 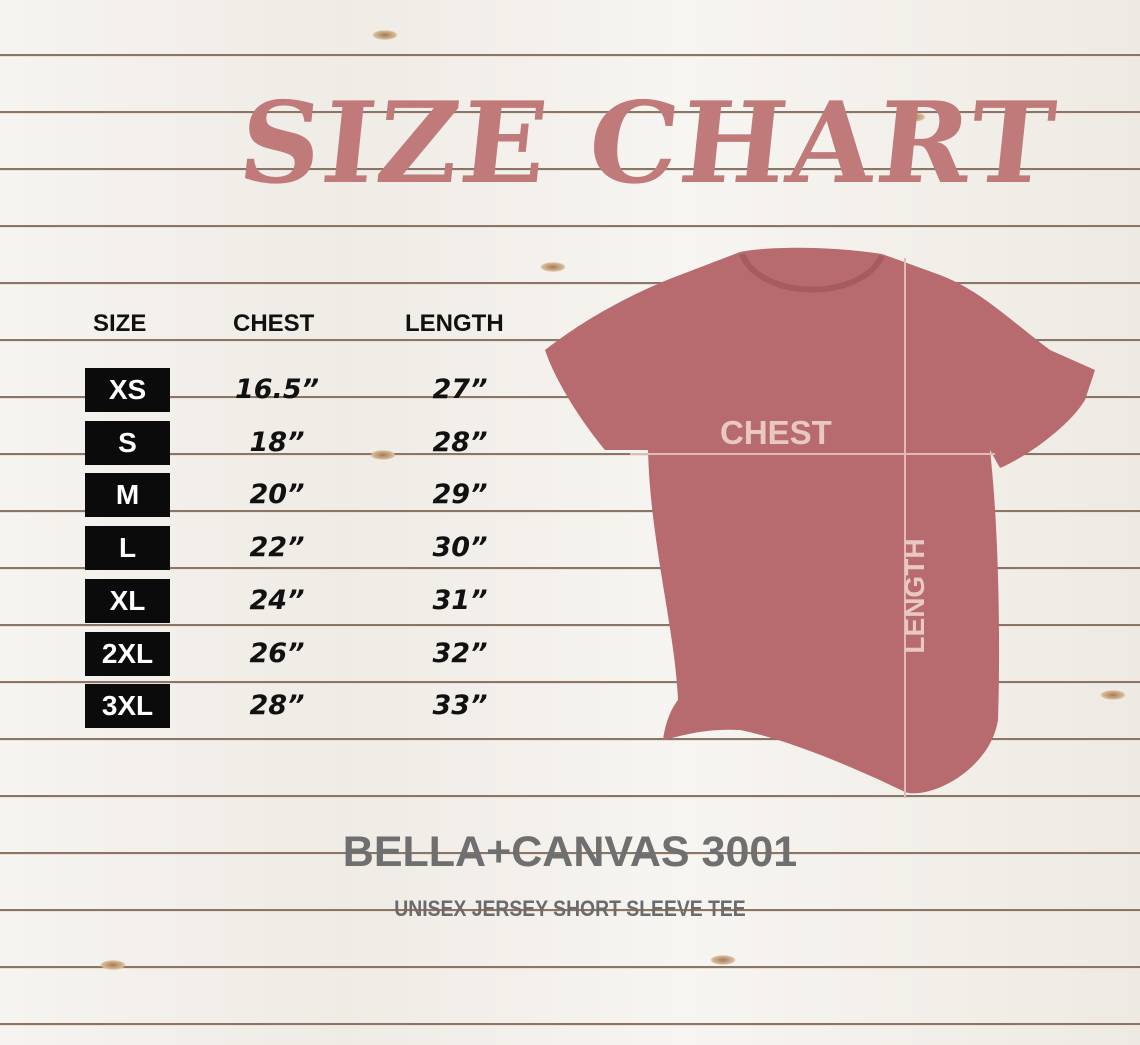 I want to click on table-row: L 22” 30”, so click(x=335, y=548).